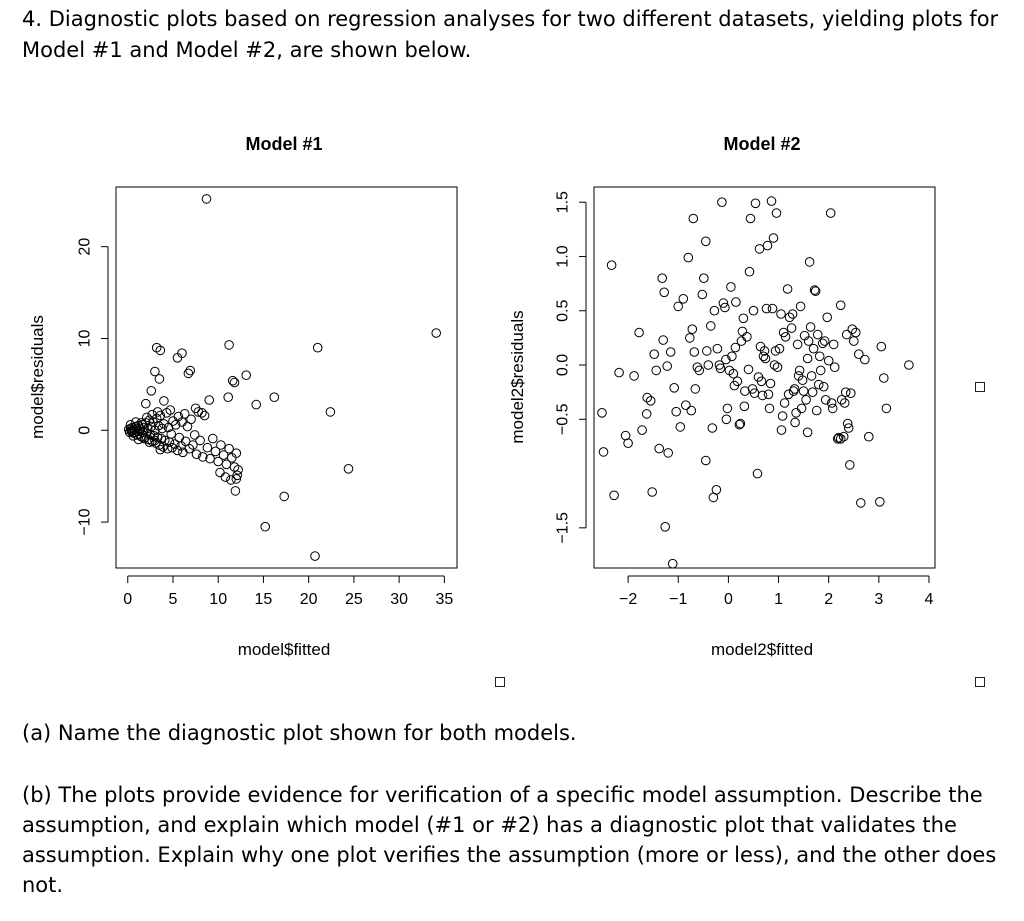 This screenshot has height=921, width=1024. I want to click on x-tick-label: 30, so click(399, 599).